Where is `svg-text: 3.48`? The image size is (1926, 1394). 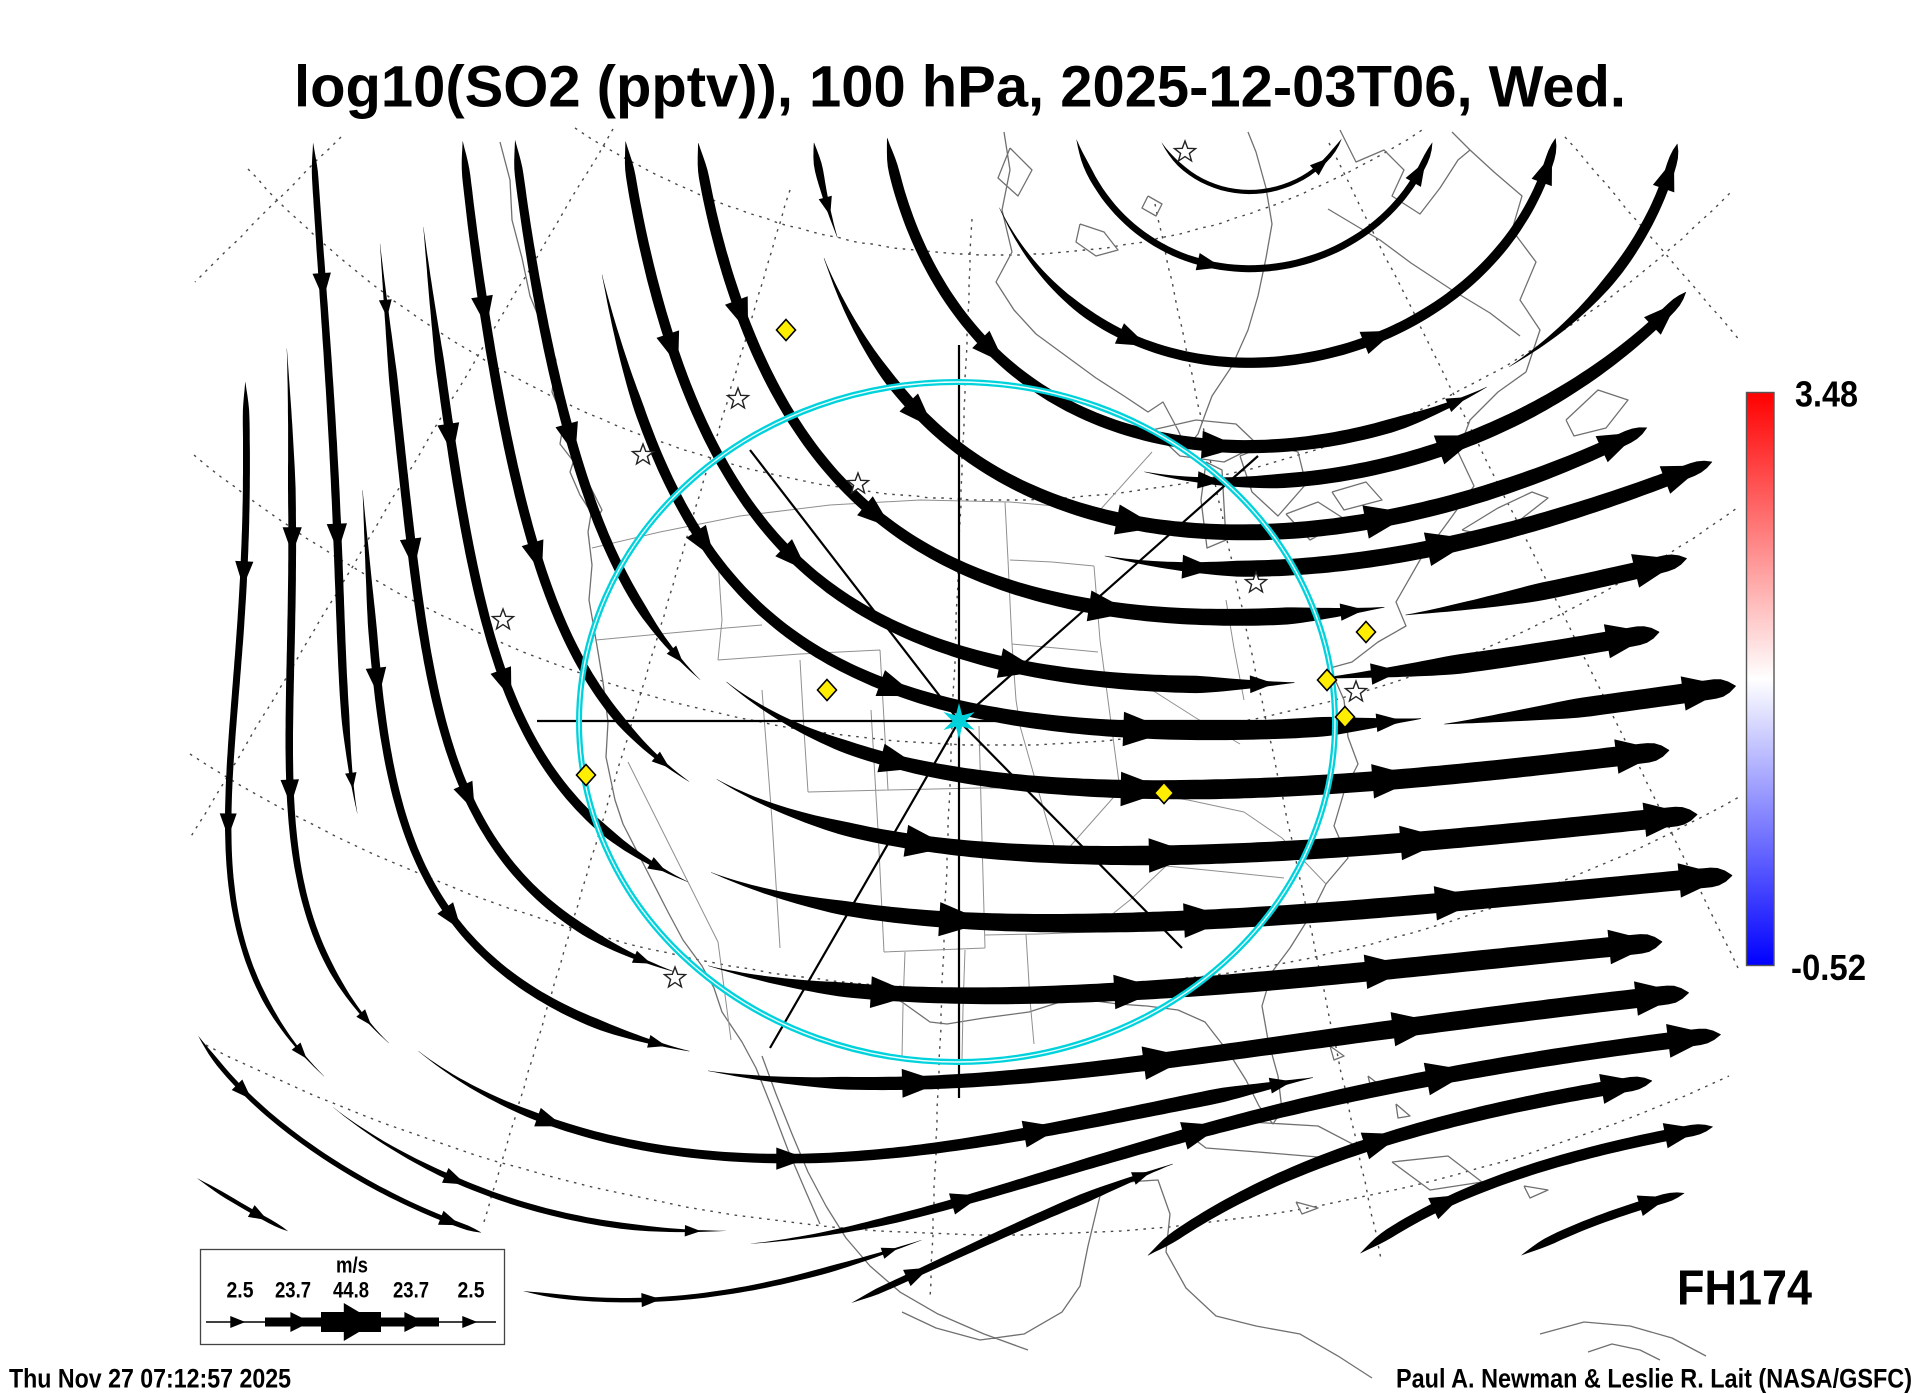 svg-text: 3.48 is located at coordinates (1826, 394).